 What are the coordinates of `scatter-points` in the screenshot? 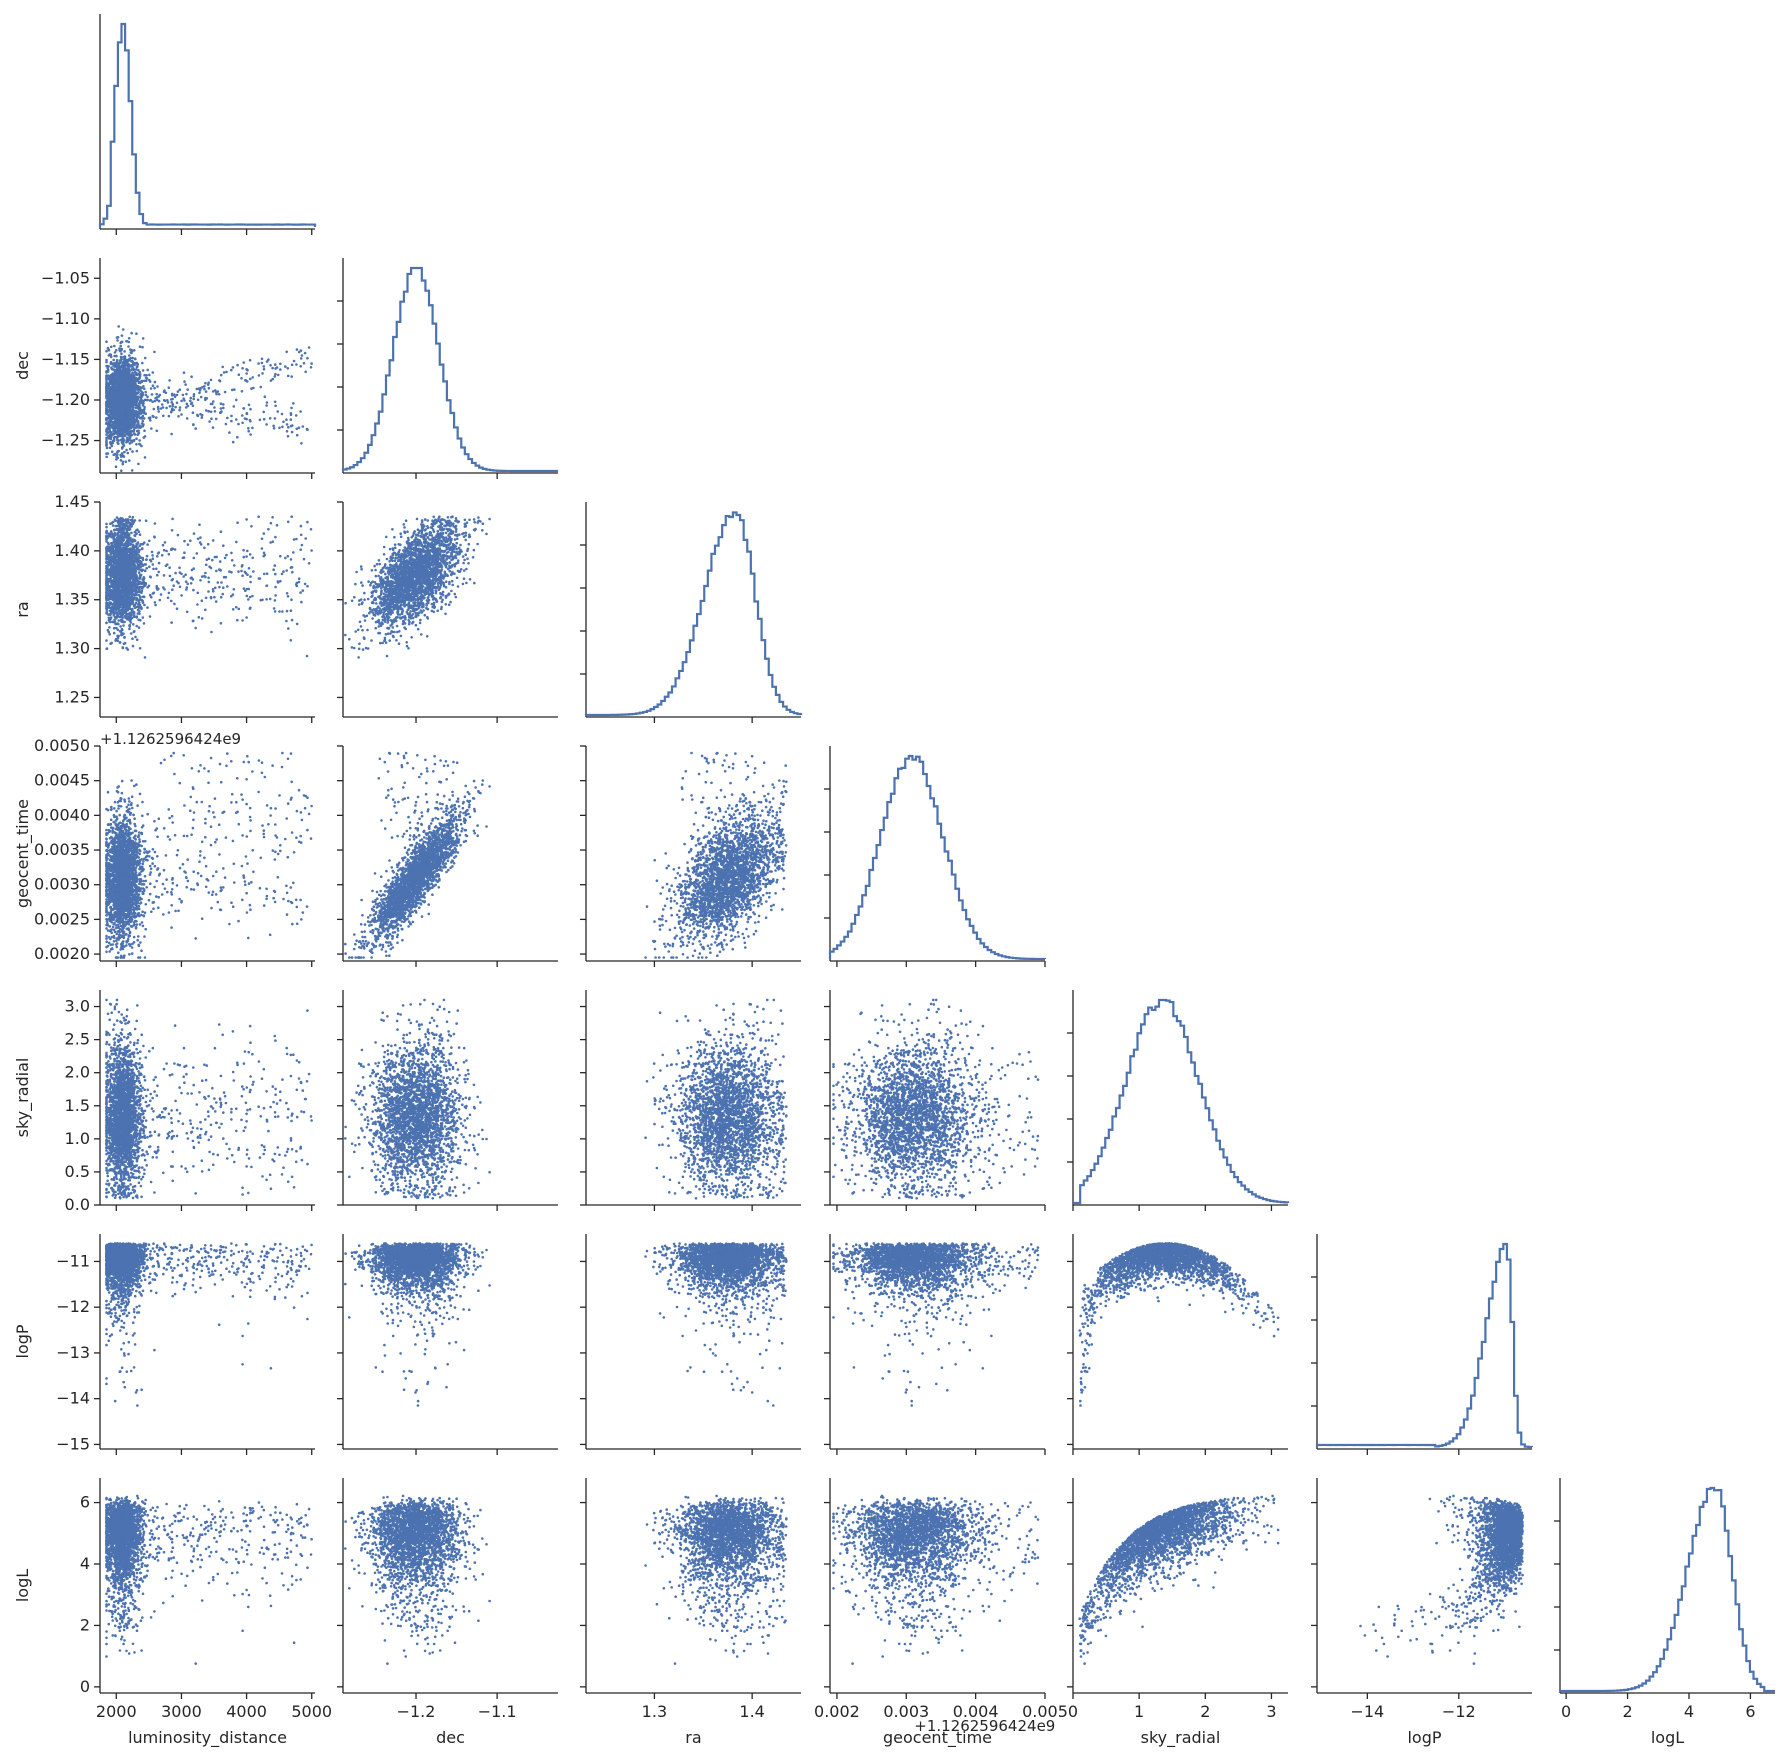 It's located at (209, 398).